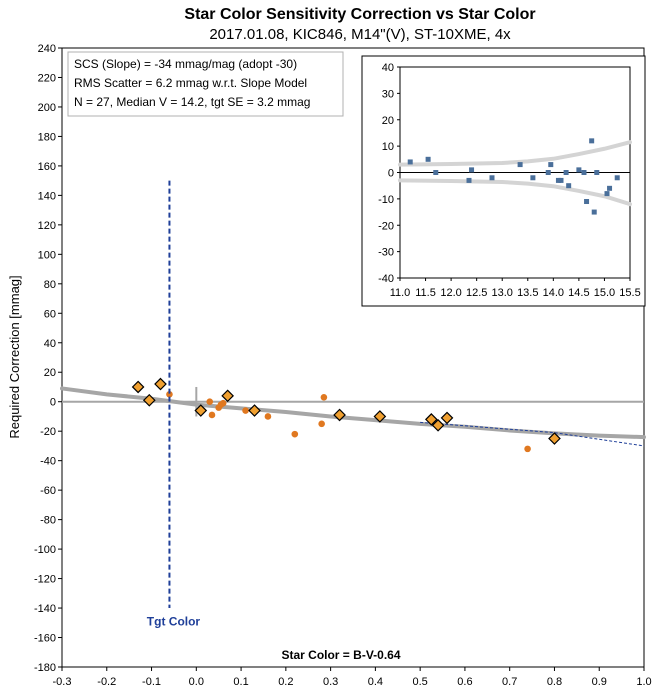  I want to click on inset-y-tick-label: -30, so click(386, 253).